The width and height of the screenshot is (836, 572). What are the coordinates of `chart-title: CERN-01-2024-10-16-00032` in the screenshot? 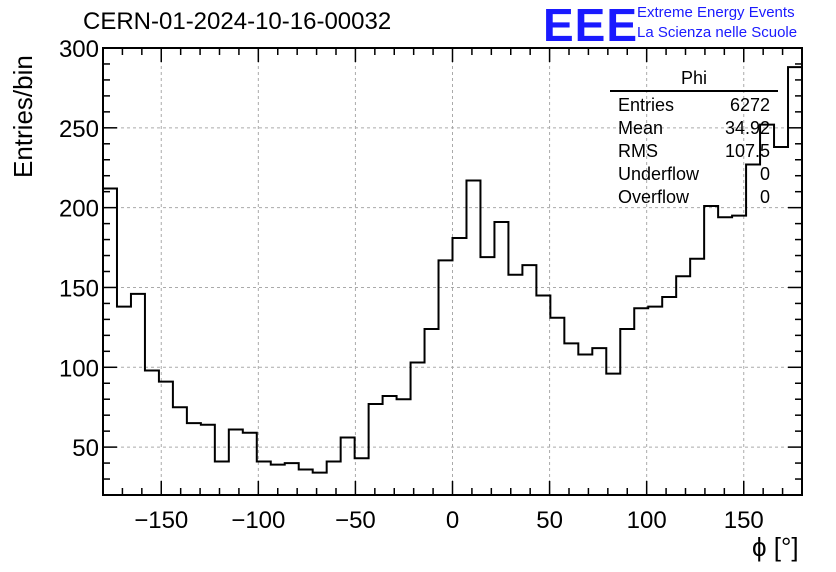 It's located at (237, 21).